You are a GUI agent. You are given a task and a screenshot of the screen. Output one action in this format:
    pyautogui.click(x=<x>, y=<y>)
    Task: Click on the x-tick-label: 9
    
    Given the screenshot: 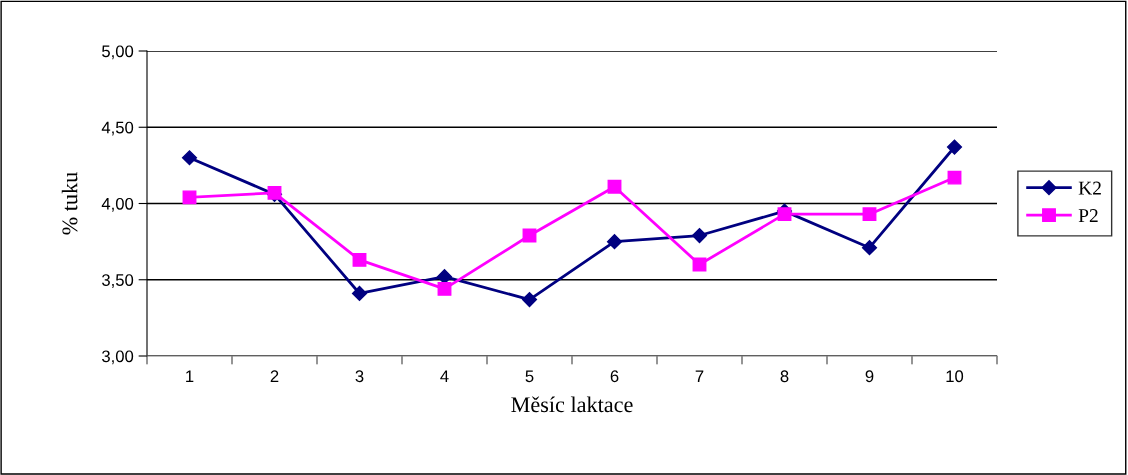 What is the action you would take?
    pyautogui.click(x=869, y=376)
    